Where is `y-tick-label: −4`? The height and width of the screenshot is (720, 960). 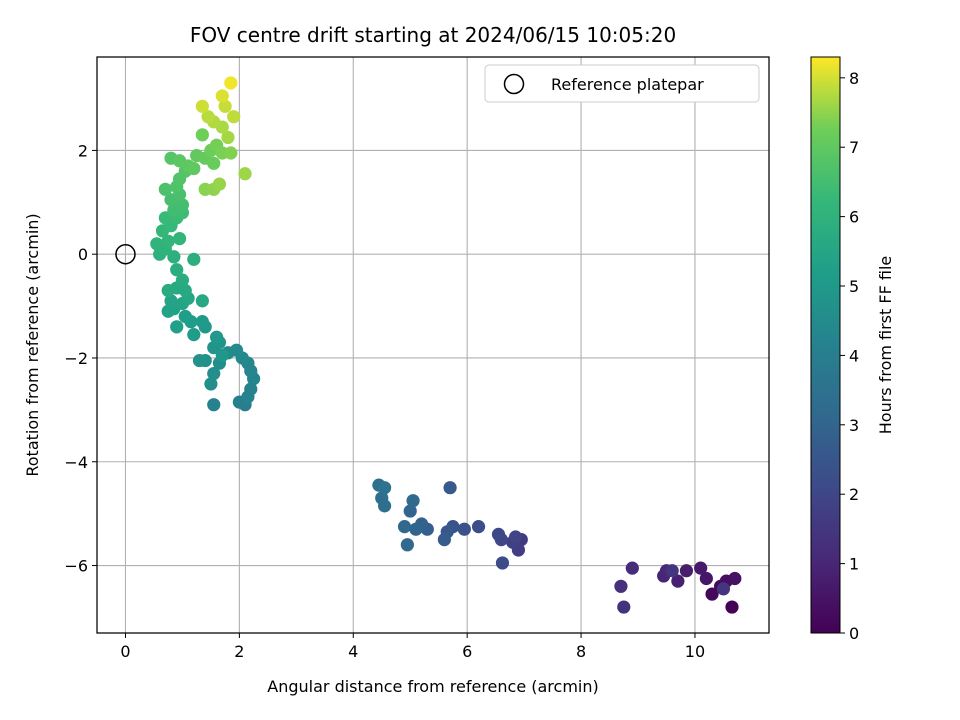
y-tick-label: −4 is located at coordinates (76, 462).